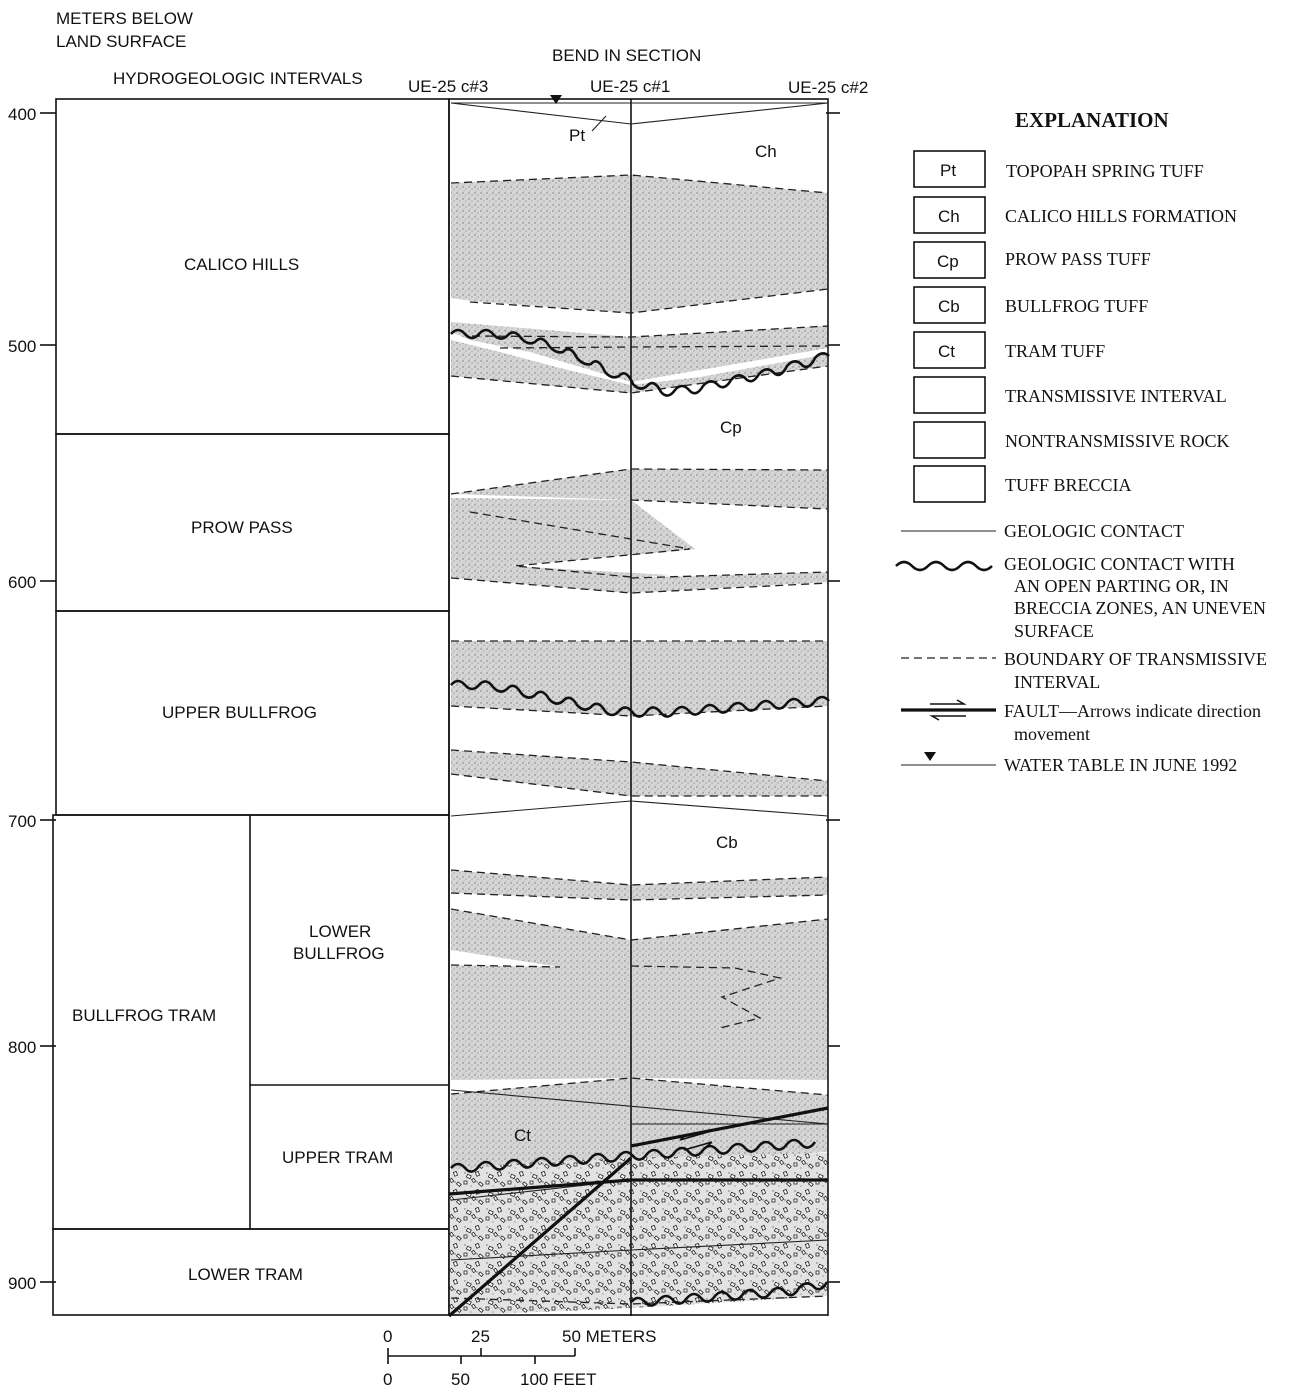 The image size is (1297, 1390). Describe the element at coordinates (245, 1274) in the screenshot. I see `interval-lower-tram: LOWER TRAM` at that location.